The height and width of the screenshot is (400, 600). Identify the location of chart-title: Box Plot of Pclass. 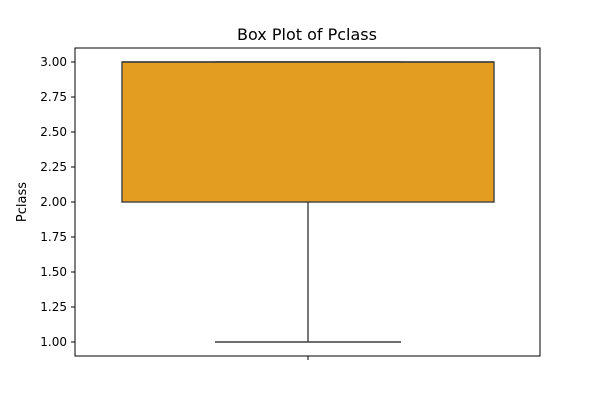
(307, 34).